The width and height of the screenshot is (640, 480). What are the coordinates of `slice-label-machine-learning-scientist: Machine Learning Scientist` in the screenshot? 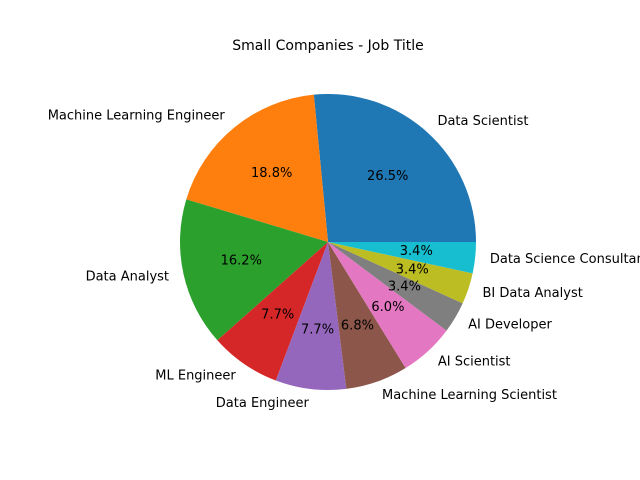 It's located at (469, 395).